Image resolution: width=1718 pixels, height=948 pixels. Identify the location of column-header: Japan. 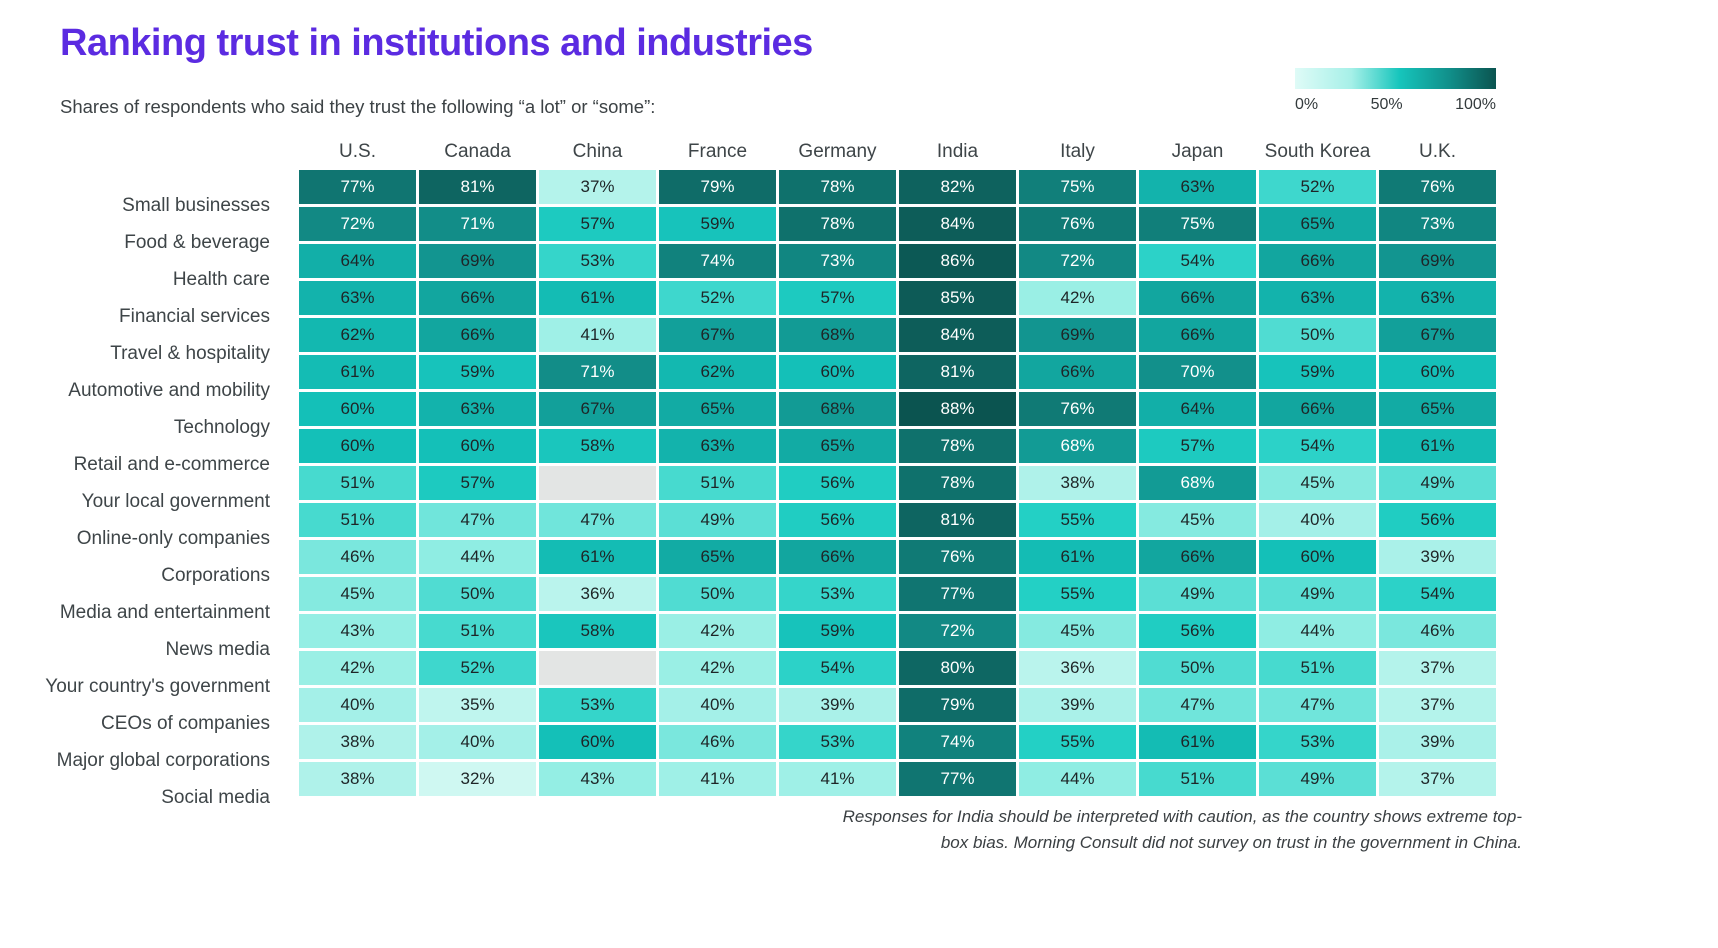
(1197, 151).